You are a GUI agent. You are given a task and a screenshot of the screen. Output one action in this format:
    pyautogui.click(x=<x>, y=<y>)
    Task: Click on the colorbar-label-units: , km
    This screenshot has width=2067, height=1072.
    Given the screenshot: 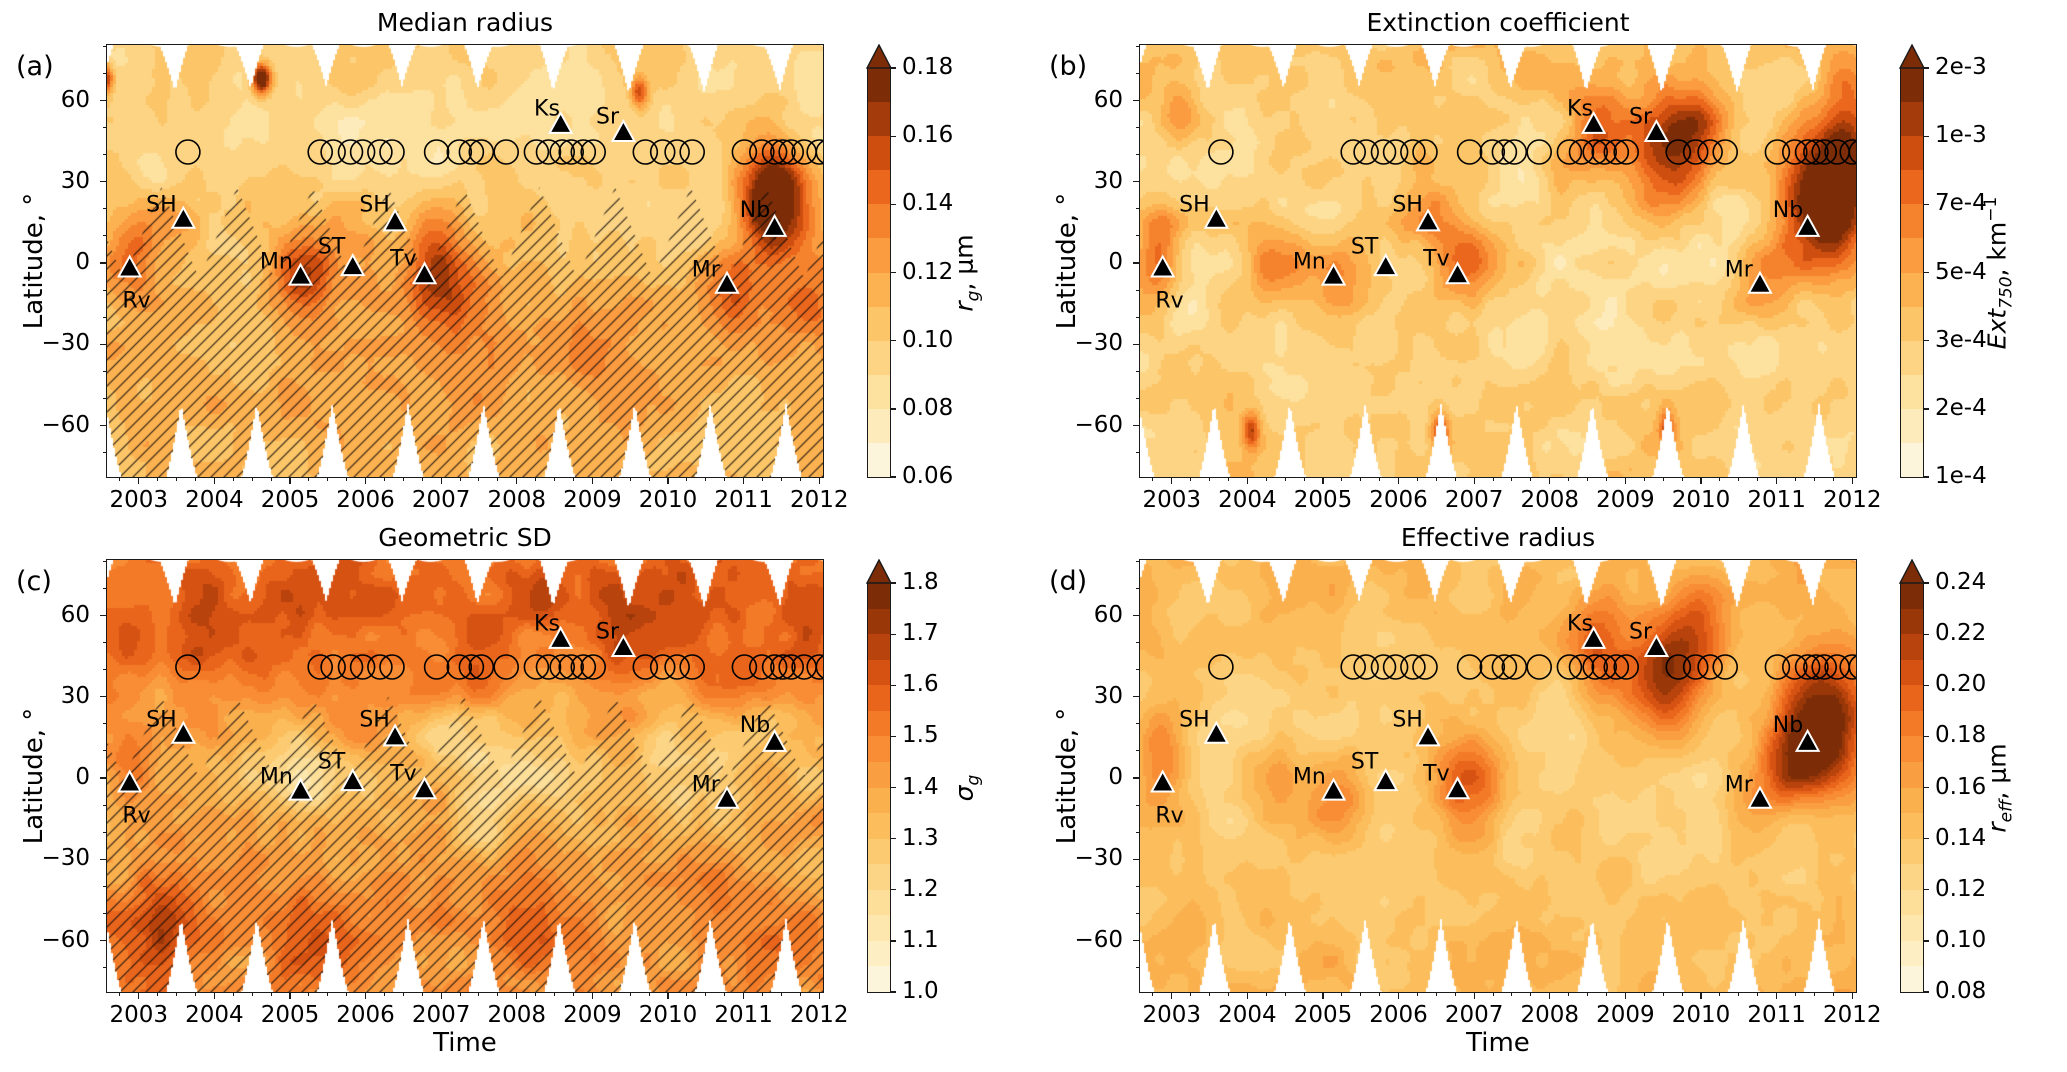 What is the action you would take?
    pyautogui.click(x=1997, y=248)
    